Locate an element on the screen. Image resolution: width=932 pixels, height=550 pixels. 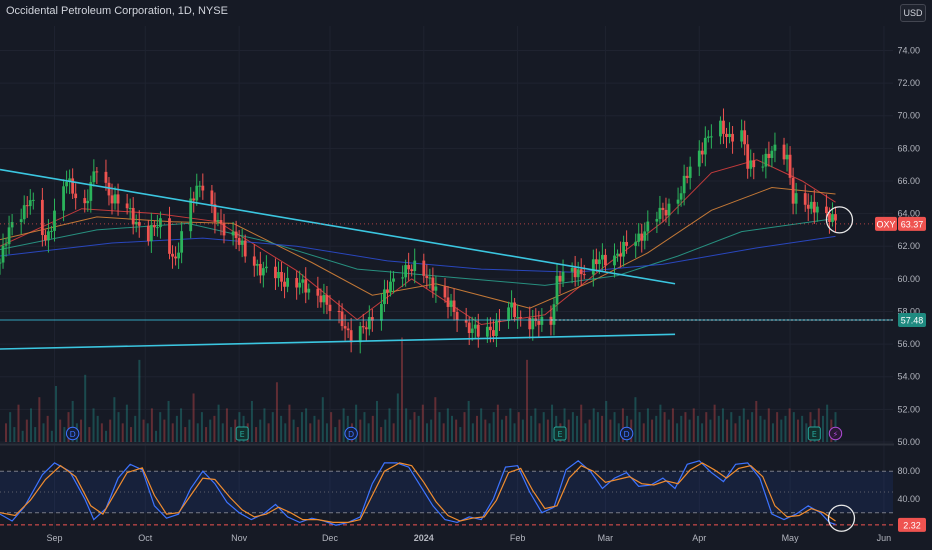
x-tick-label: Oct is located at coordinates (145, 538).